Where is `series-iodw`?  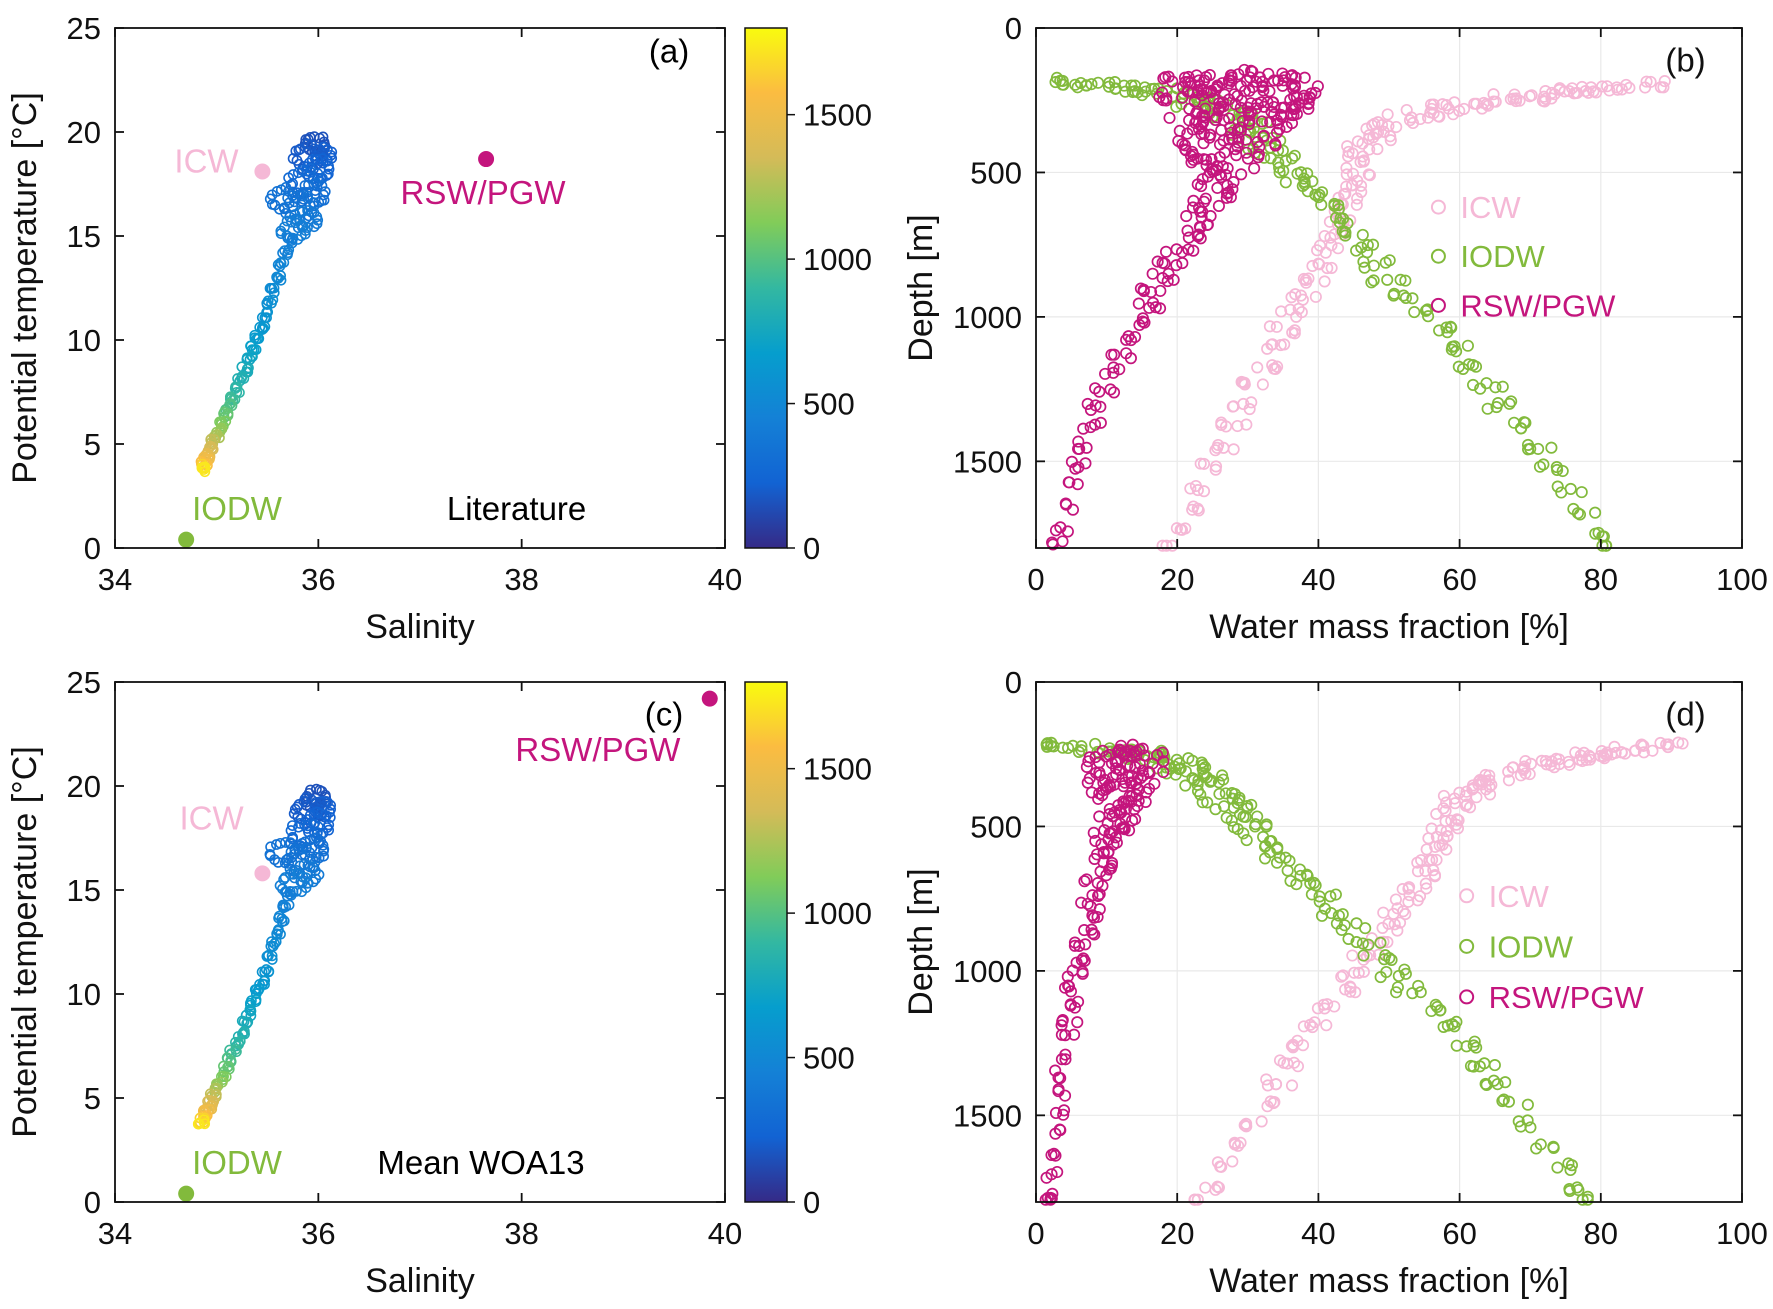 series-iodw is located at coordinates (1331, 311).